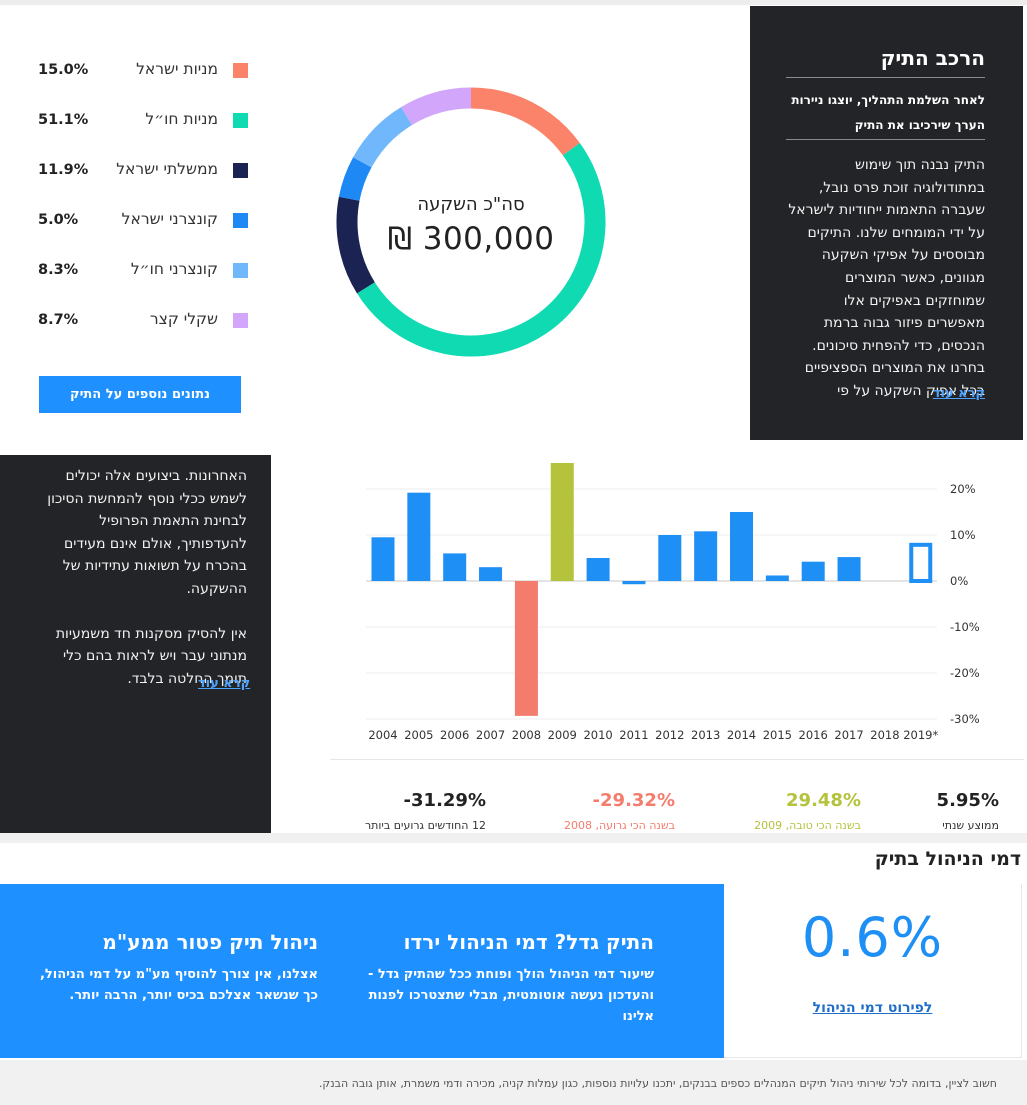 The height and width of the screenshot is (1105, 1027). Describe the element at coordinates (454, 735) in the screenshot. I see `x-tick-label: 2006` at that location.